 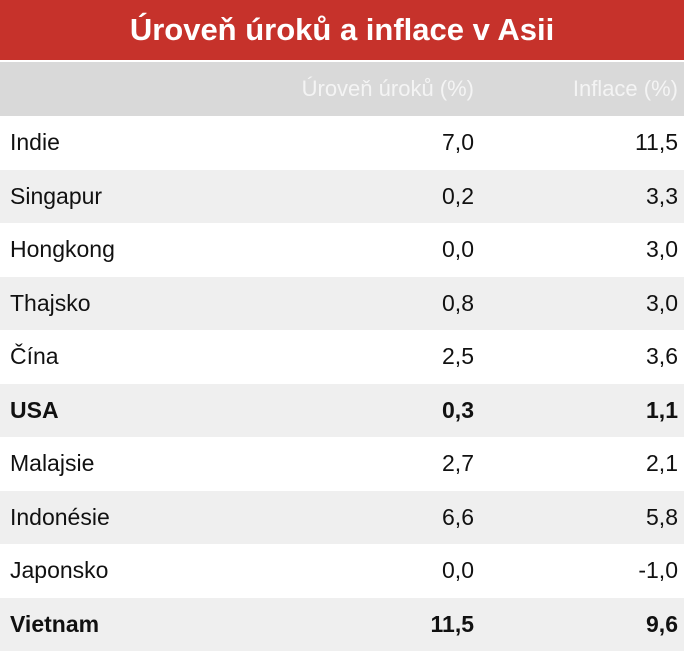 I want to click on table-cell: 3,6, so click(x=662, y=356).